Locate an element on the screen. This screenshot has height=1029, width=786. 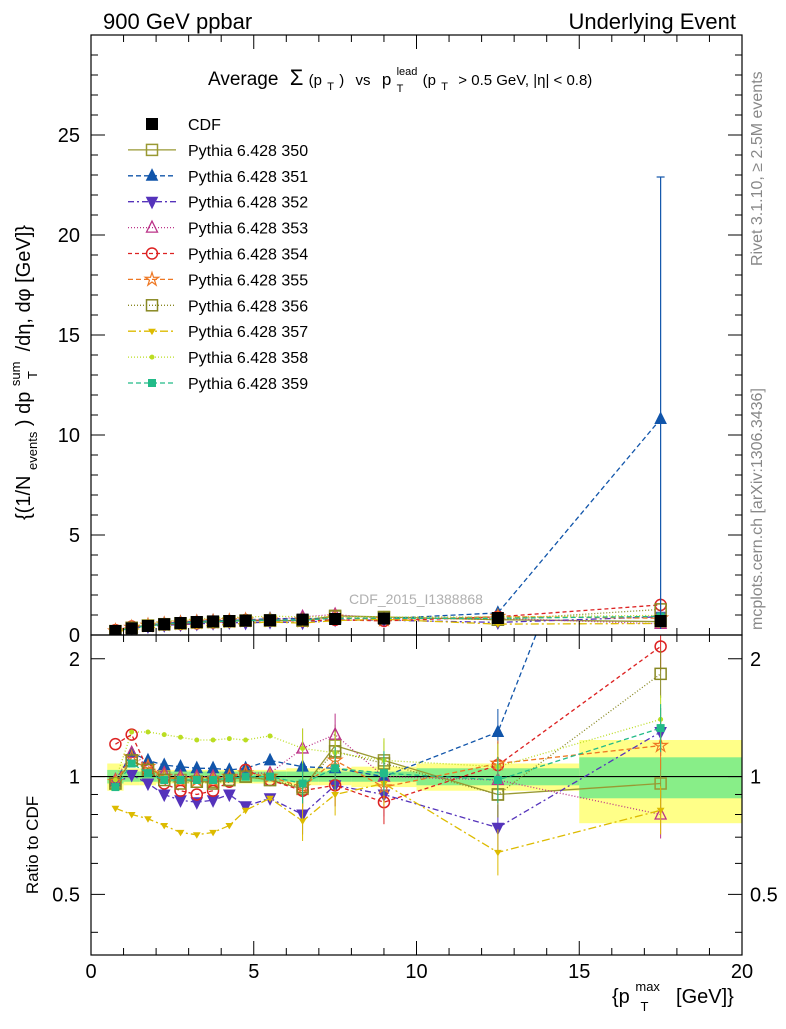
ylabel-b-sub: T is located at coordinates (32, 375).